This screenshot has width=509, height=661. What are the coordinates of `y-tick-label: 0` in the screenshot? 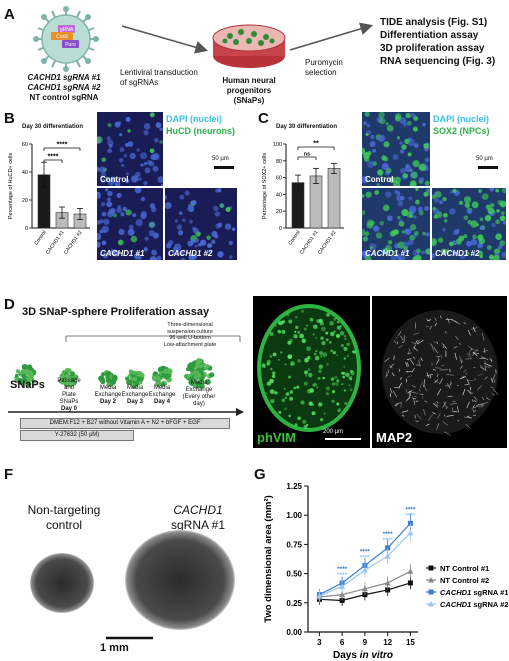 It's located at (280, 229).